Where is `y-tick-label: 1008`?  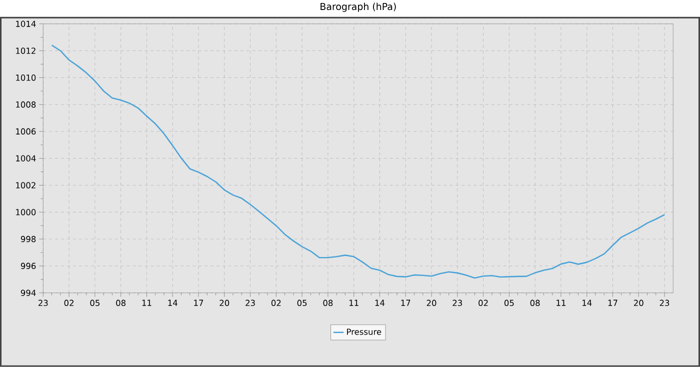 y-tick-label: 1008 is located at coordinates (26, 105).